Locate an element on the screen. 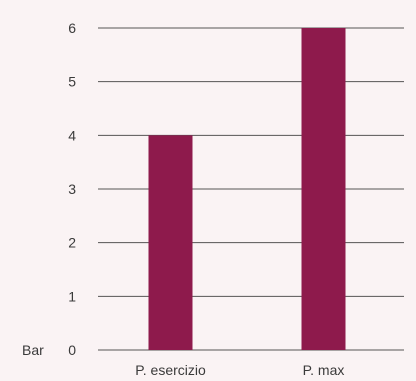  x-tick-label: P. esercizio is located at coordinates (170, 370).